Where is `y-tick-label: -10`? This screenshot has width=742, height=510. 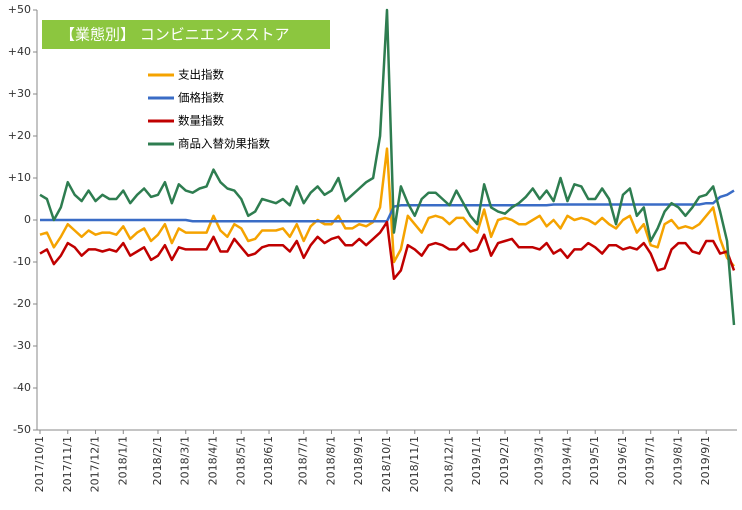 y-tick-label: -10 is located at coordinates (22, 261).